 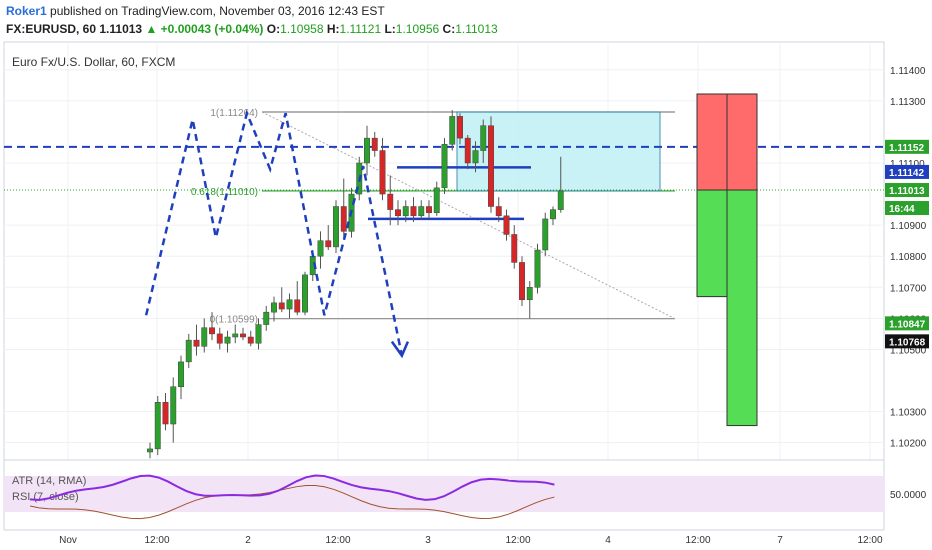 I want to click on y-tick-label: 1.10800, so click(x=908, y=257).